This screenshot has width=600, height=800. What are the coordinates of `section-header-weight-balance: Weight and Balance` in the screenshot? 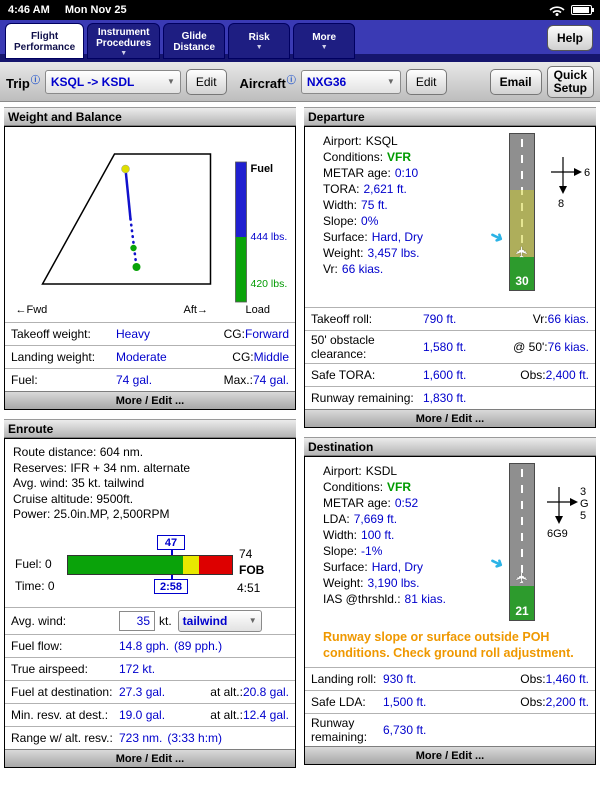 It's located at (150, 116).